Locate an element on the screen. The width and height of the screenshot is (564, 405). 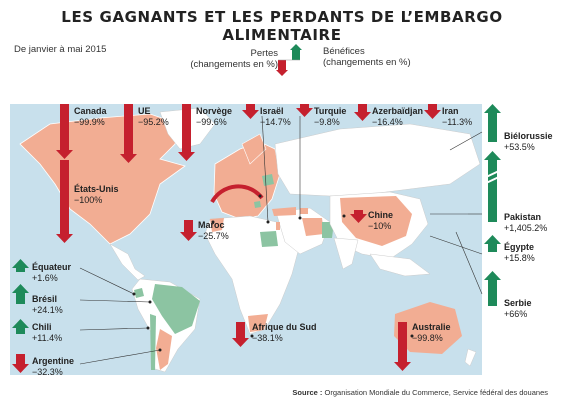
label-iran: Iran −11.3% is located at coordinates (457, 117).